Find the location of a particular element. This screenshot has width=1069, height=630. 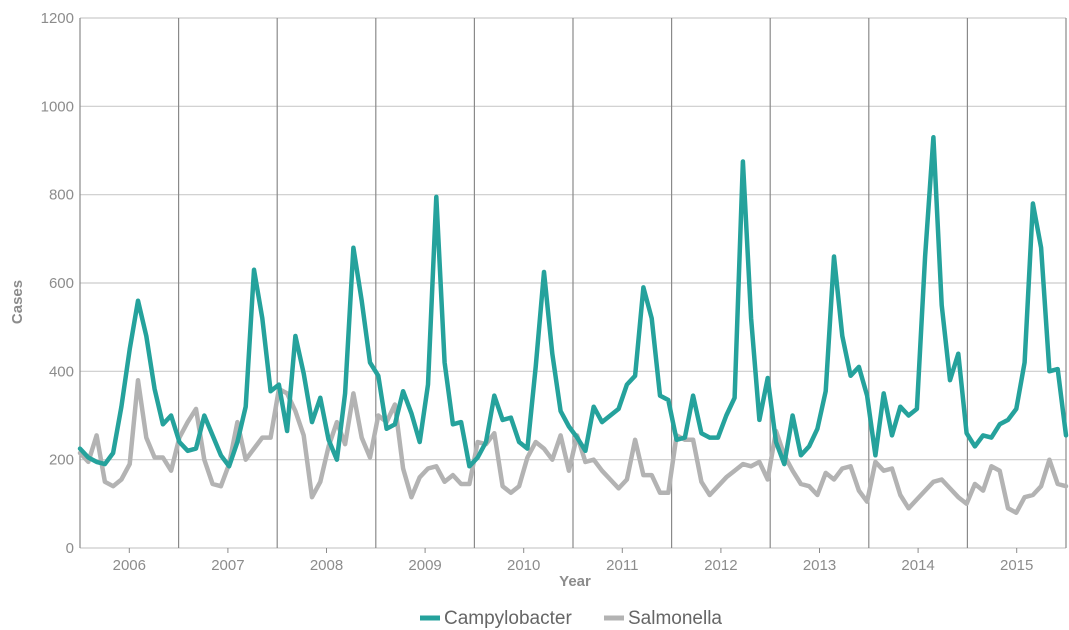

x-tick-label-2011: 2011 is located at coordinates (622, 565).